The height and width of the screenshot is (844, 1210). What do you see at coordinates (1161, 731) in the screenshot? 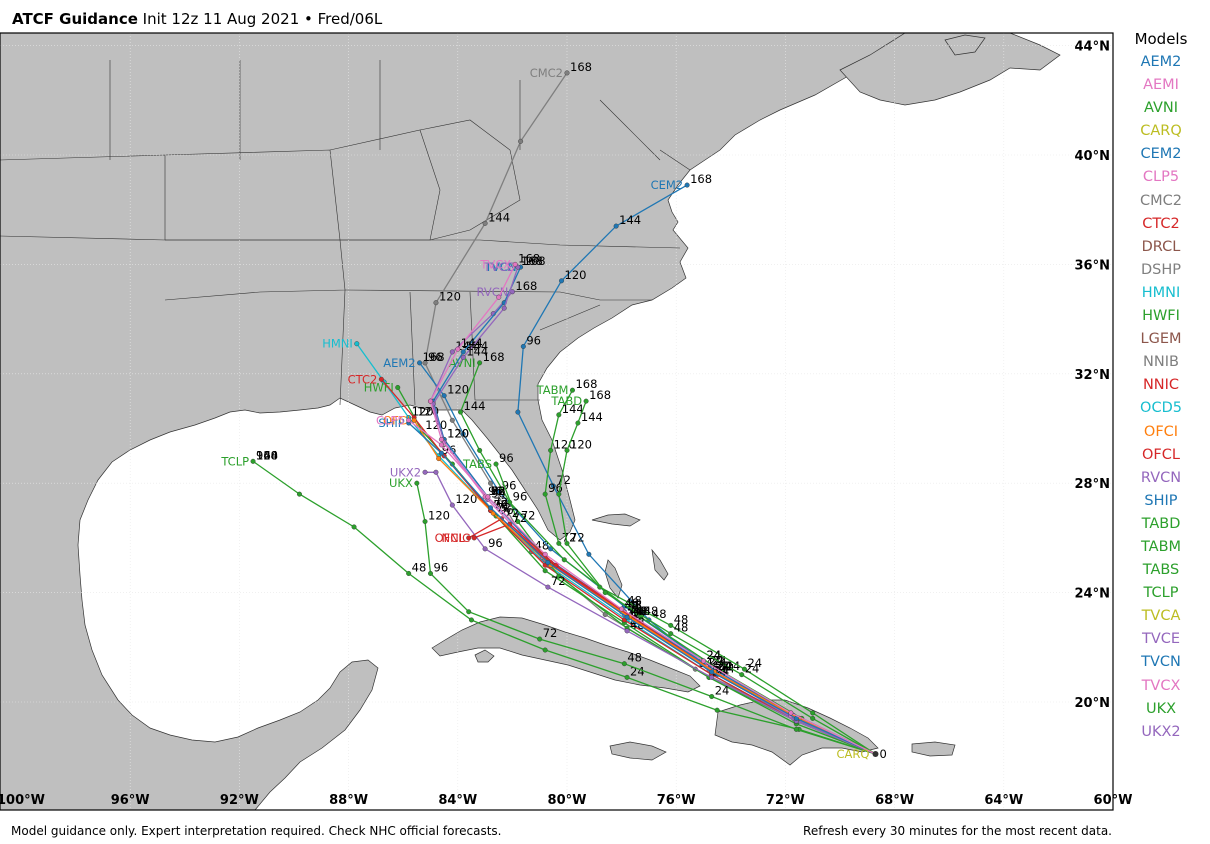
I see `legend-item-ukx2: UKX2` at bounding box center [1161, 731].